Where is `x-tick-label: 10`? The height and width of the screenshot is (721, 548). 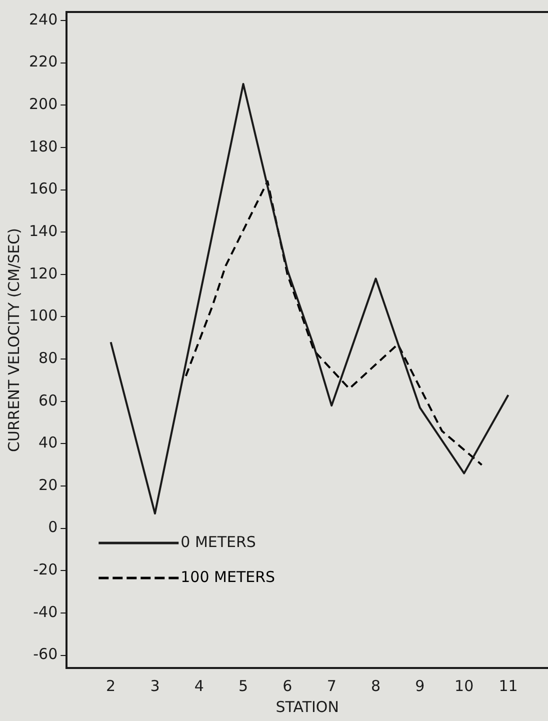
x-tick-label: 10 is located at coordinates (464, 685).